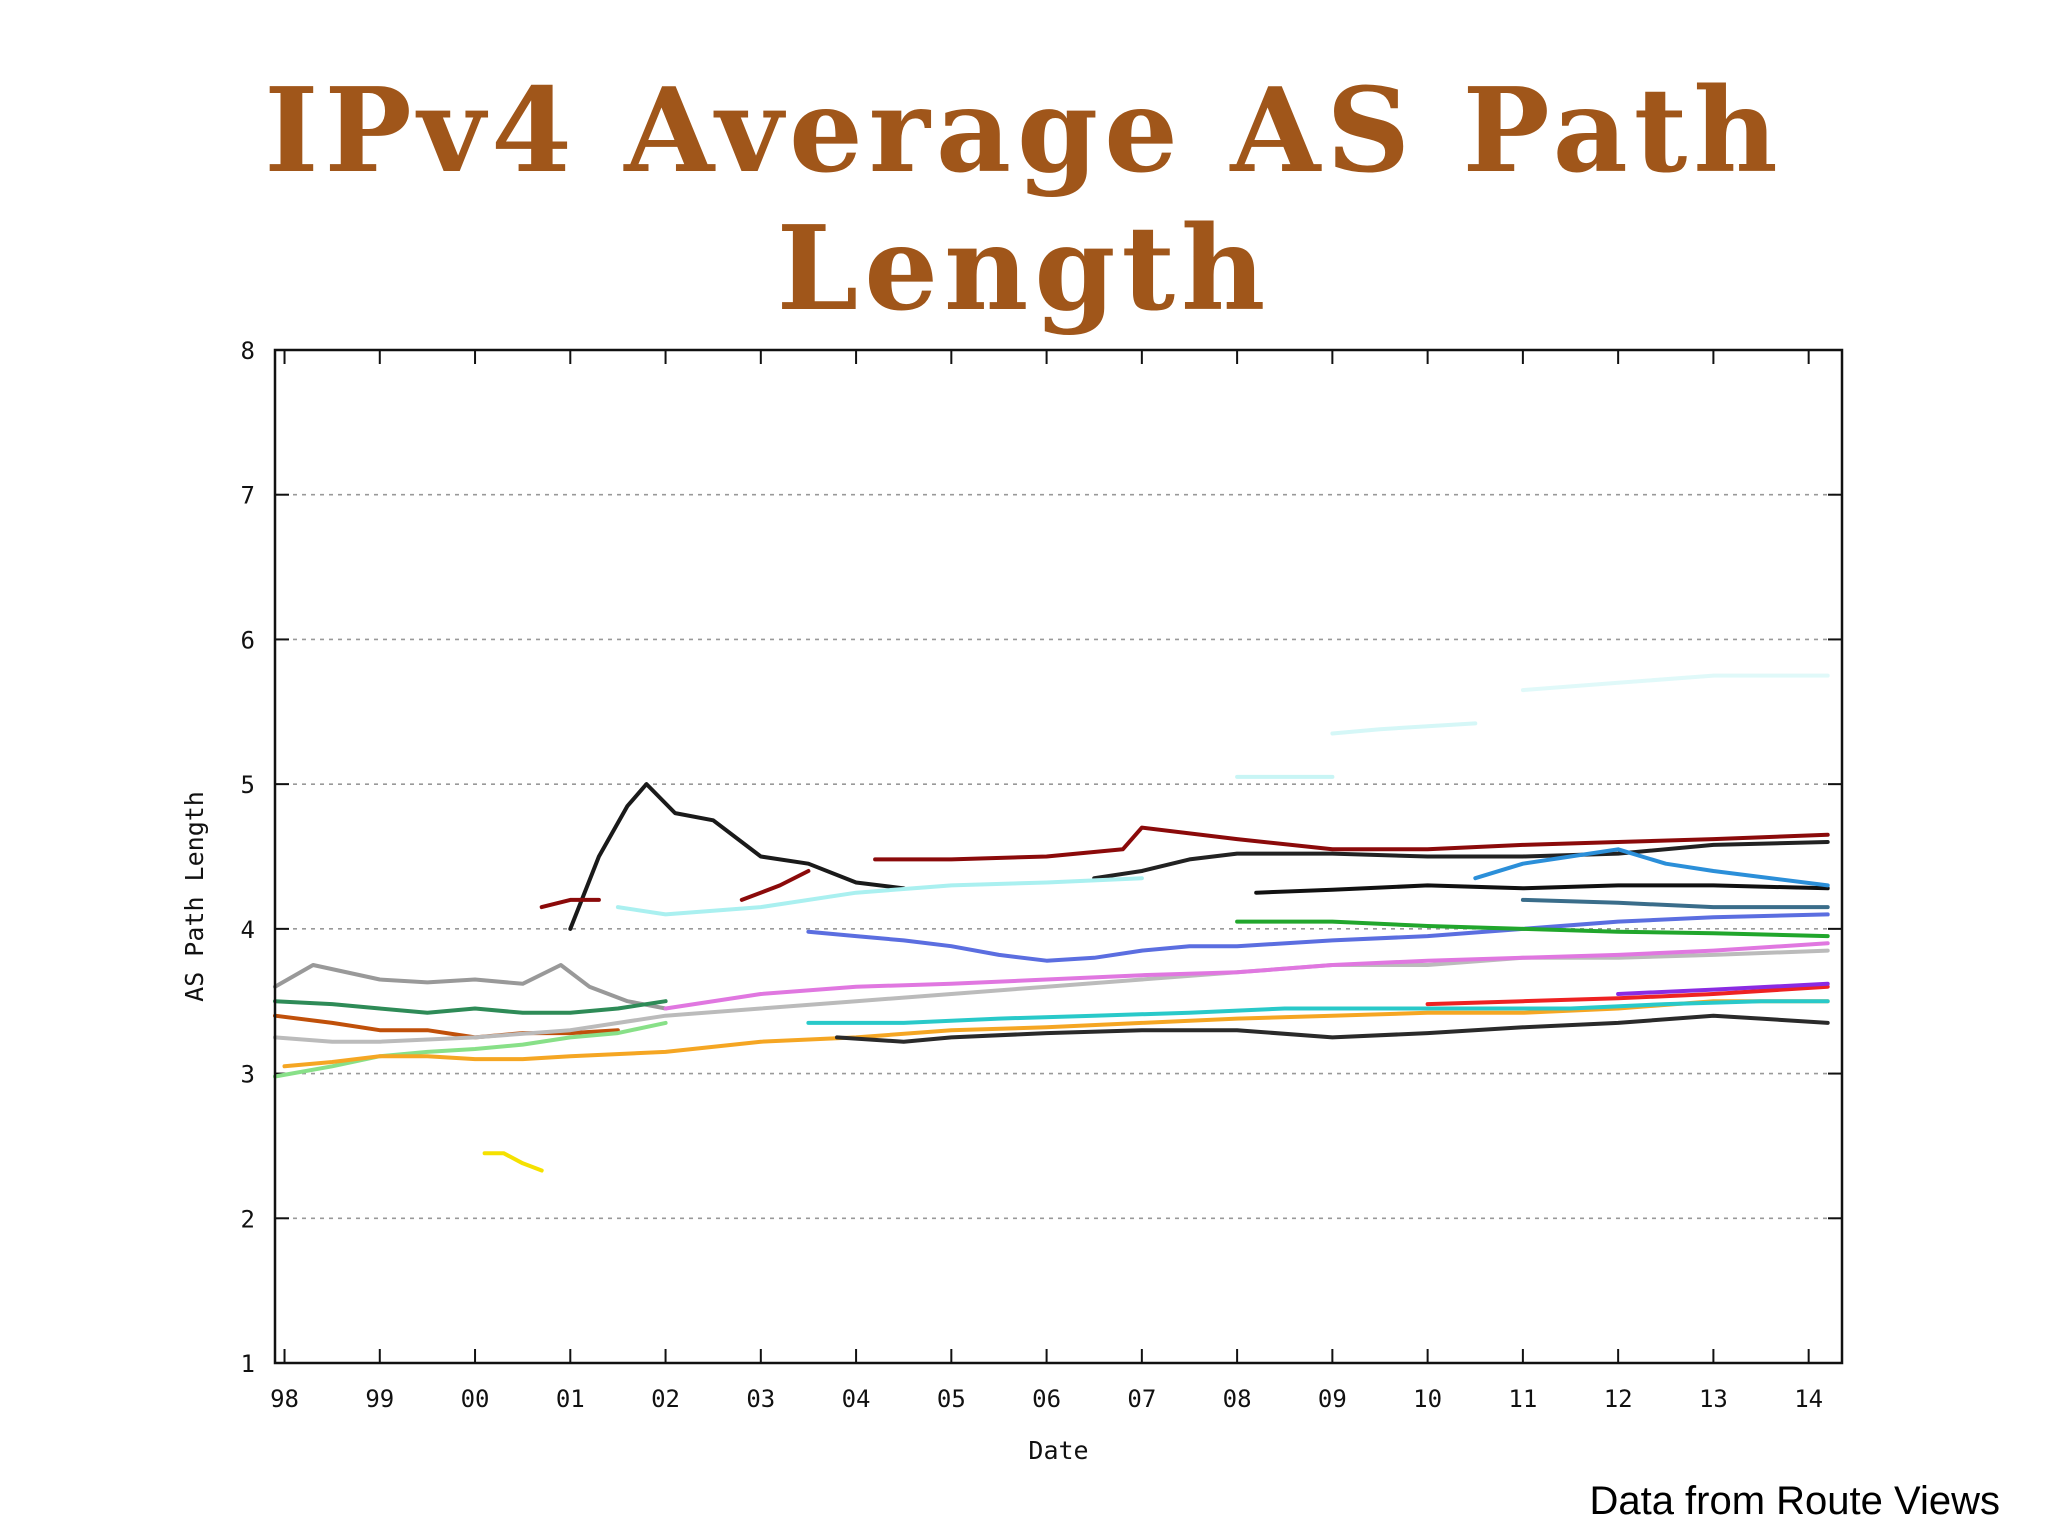 The width and height of the screenshot is (2048, 1536). Describe the element at coordinates (194, 896) in the screenshot. I see `y-axis-title: AS Path Length` at that location.